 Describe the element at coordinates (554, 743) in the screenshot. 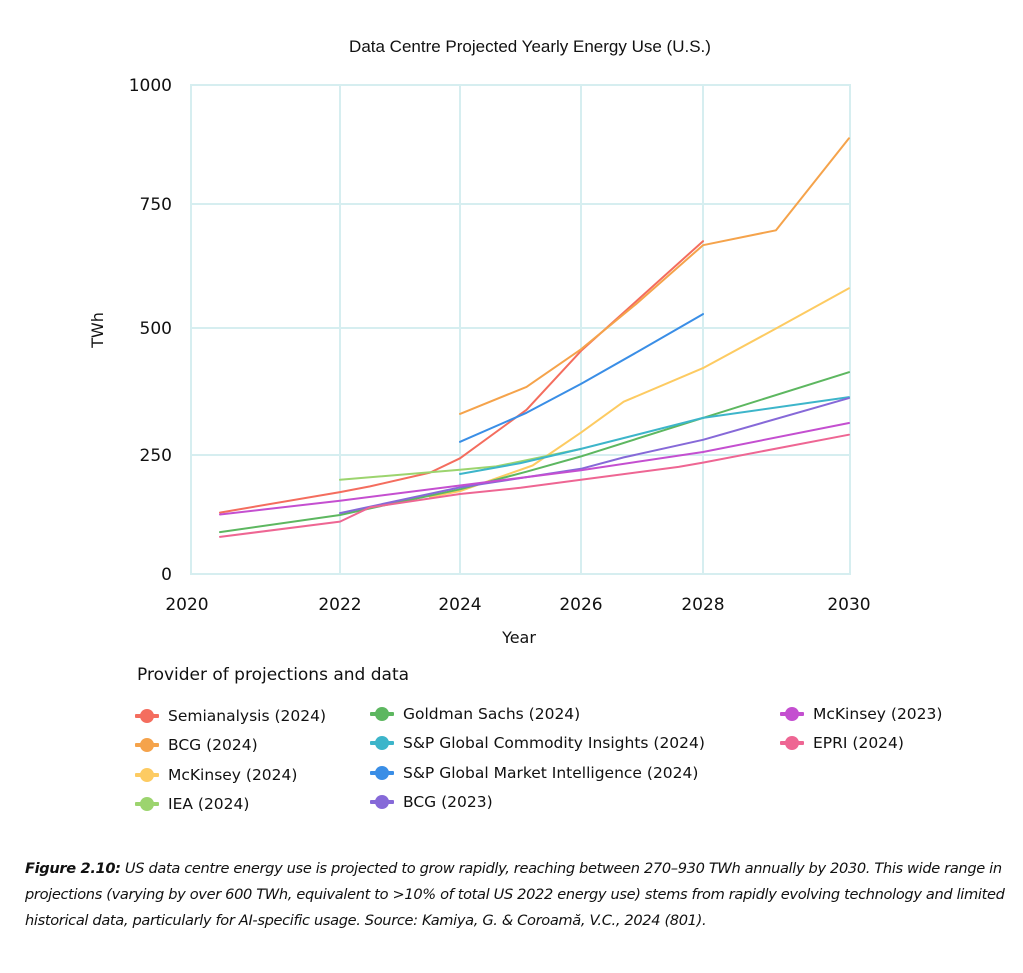

I see `legend-label: S&P Global Commodity Insights (2024)` at that location.